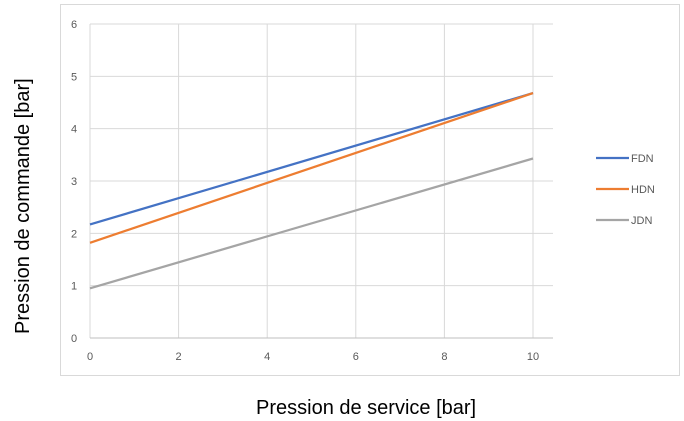  Describe the element at coordinates (643, 190) in the screenshot. I see `legend-label-hdn: HDN` at that location.